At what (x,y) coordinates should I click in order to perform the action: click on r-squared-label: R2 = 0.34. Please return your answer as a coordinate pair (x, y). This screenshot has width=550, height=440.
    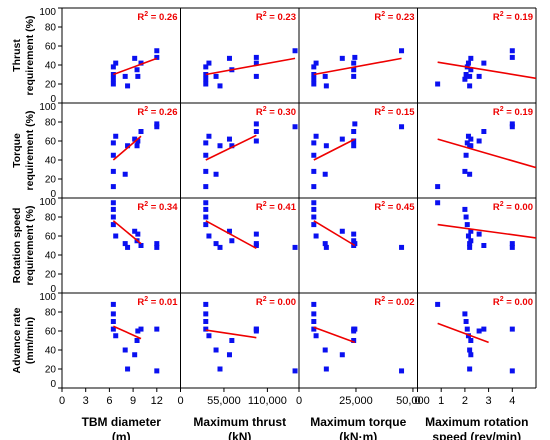
    Looking at the image, I should click on (157, 207).